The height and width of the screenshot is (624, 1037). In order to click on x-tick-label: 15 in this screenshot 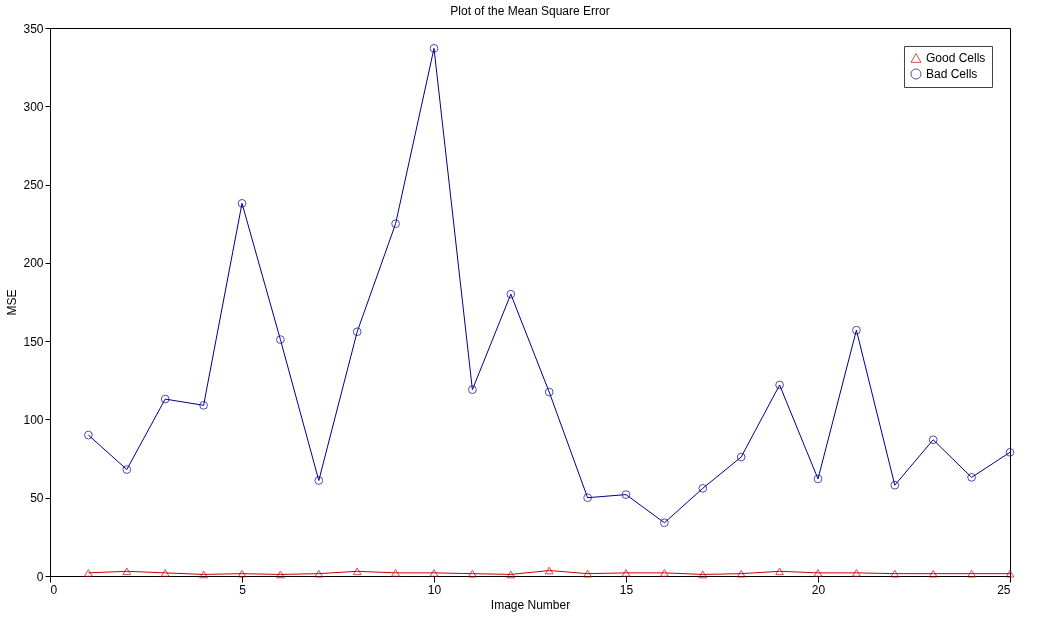, I will do `click(626, 589)`.